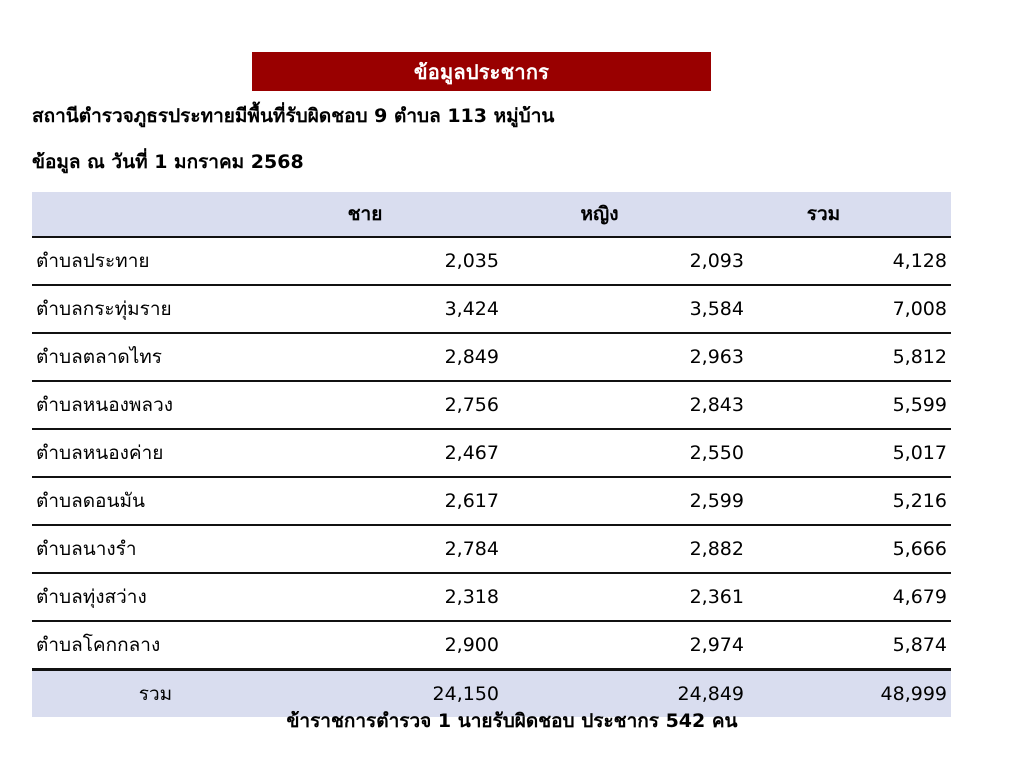  Describe the element at coordinates (391, 309) in the screenshot. I see `cell-male-count: 3,424` at that location.